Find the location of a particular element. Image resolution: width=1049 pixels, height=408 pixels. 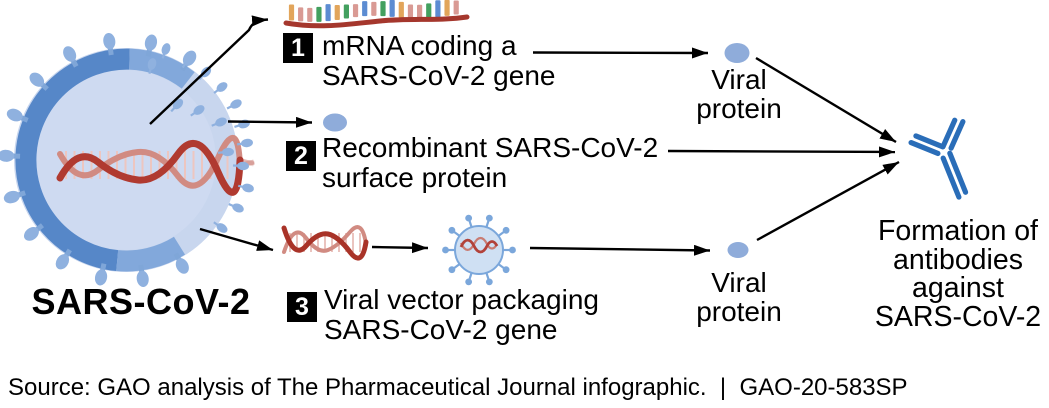

step-1-line-1: mRNA coding a is located at coordinates (419, 45).